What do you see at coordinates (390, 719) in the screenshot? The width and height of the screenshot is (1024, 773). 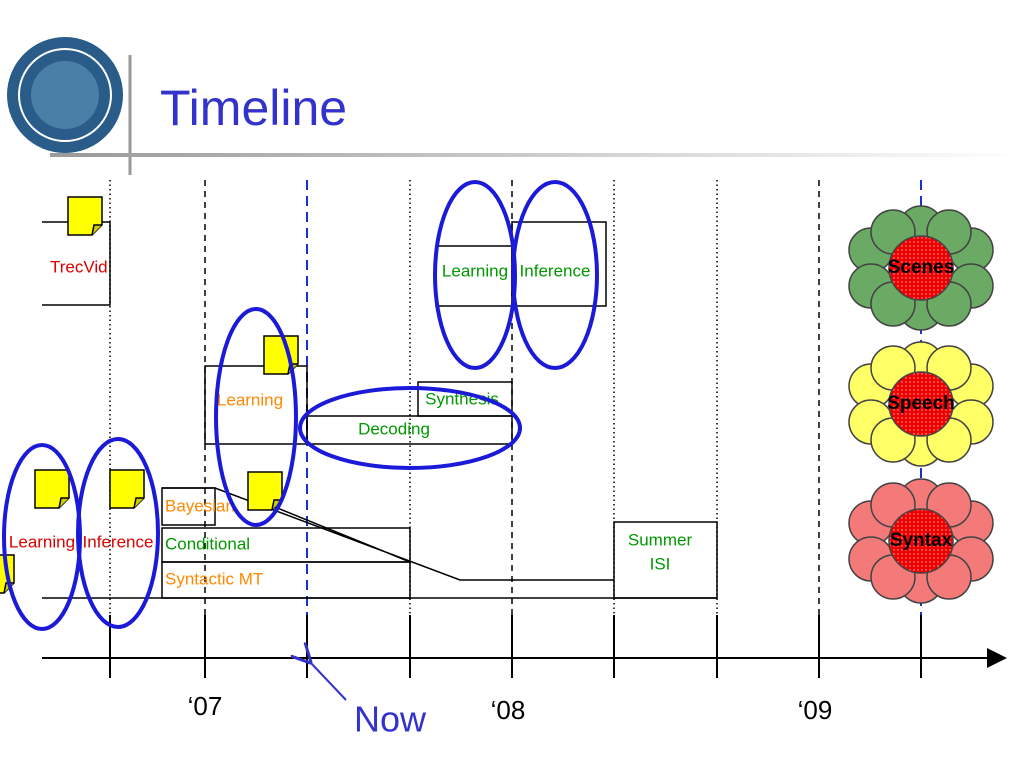 I see `now-label: Now` at bounding box center [390, 719].